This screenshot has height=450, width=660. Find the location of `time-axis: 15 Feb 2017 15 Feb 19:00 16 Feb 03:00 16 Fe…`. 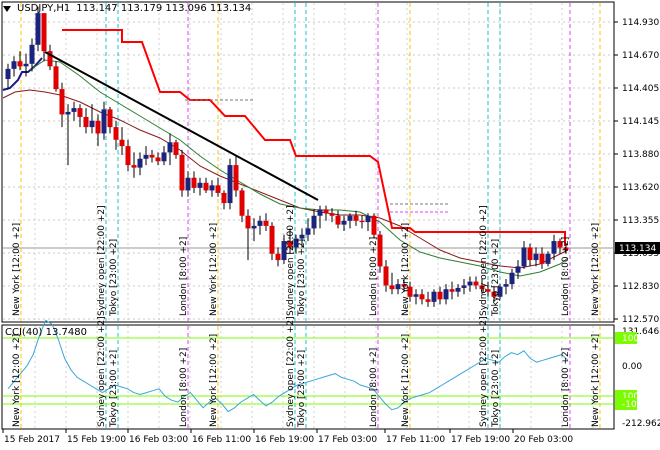

time-axis: 15 Feb 2017 15 Feb 19:00 16 Feb 03:00 16 Fe… is located at coordinates (287, 437).